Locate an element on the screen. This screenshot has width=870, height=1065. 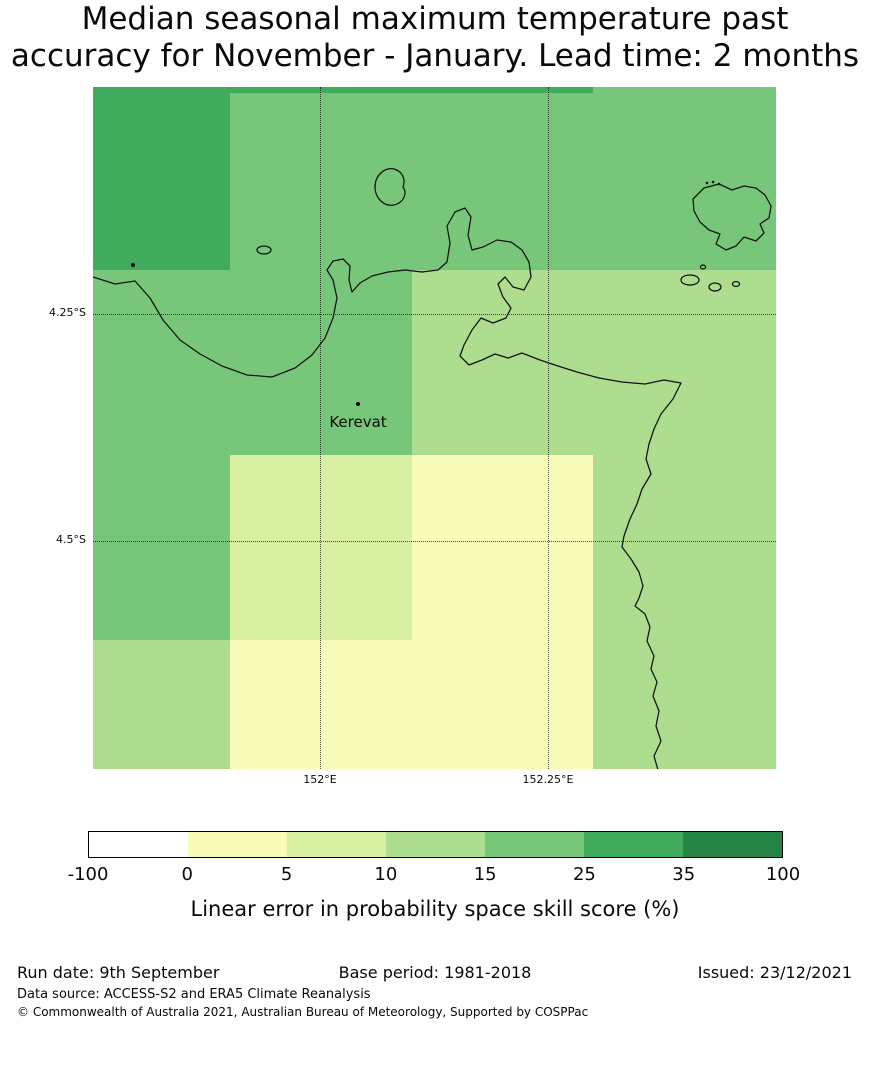
lon-tick-label: 152.25°E is located at coordinates (548, 779).